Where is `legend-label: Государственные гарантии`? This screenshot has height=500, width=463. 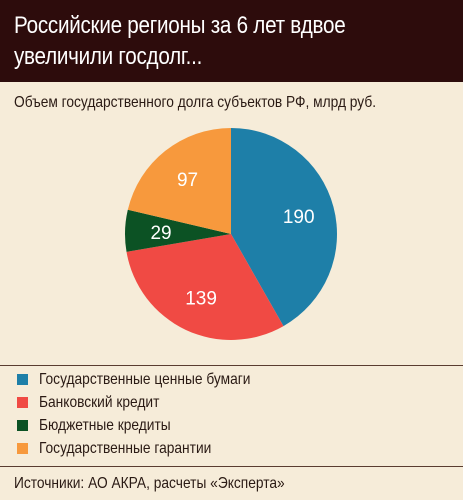
legend-label: Государственные гарантии is located at coordinates (125, 448).